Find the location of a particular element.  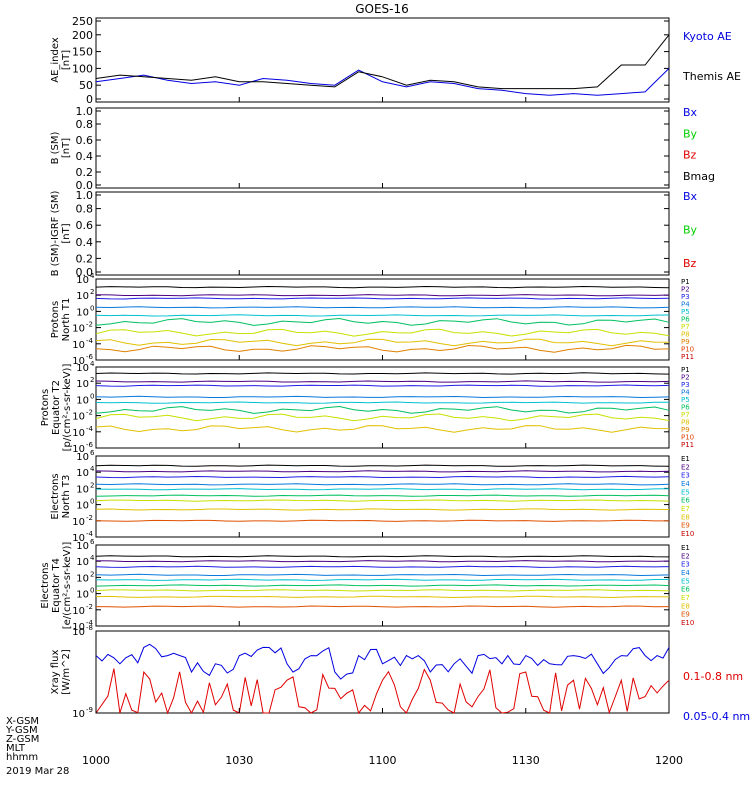

y-axis-label-line: [e/(cm²-s-sr-keV)] is located at coordinates (67, 586).